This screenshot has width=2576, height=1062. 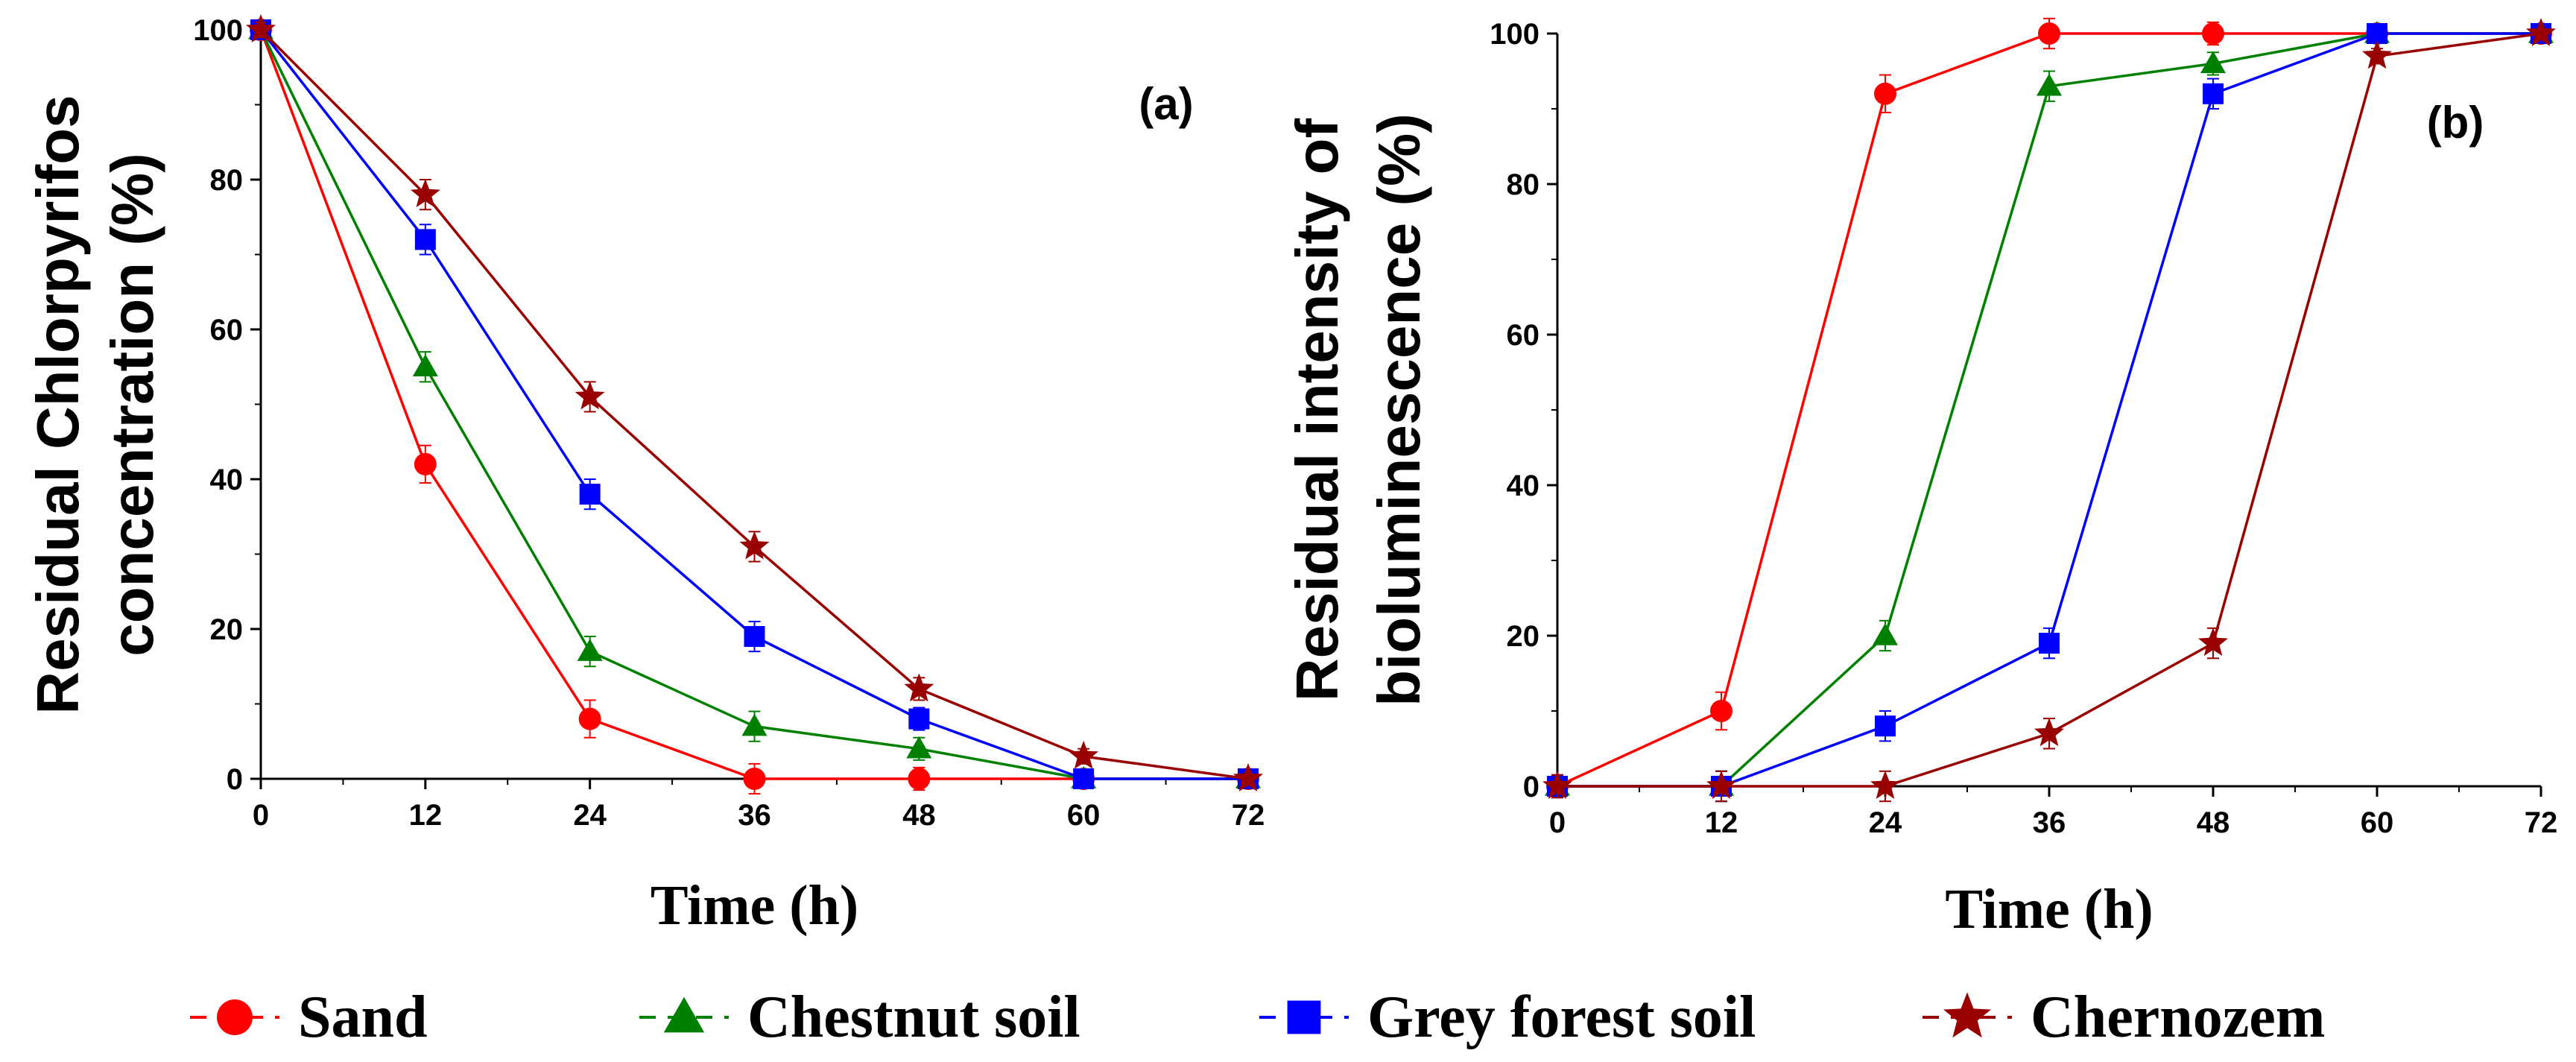 I want to click on legend-item-chernozem: Chernozem, so click(x=2123, y=1017).